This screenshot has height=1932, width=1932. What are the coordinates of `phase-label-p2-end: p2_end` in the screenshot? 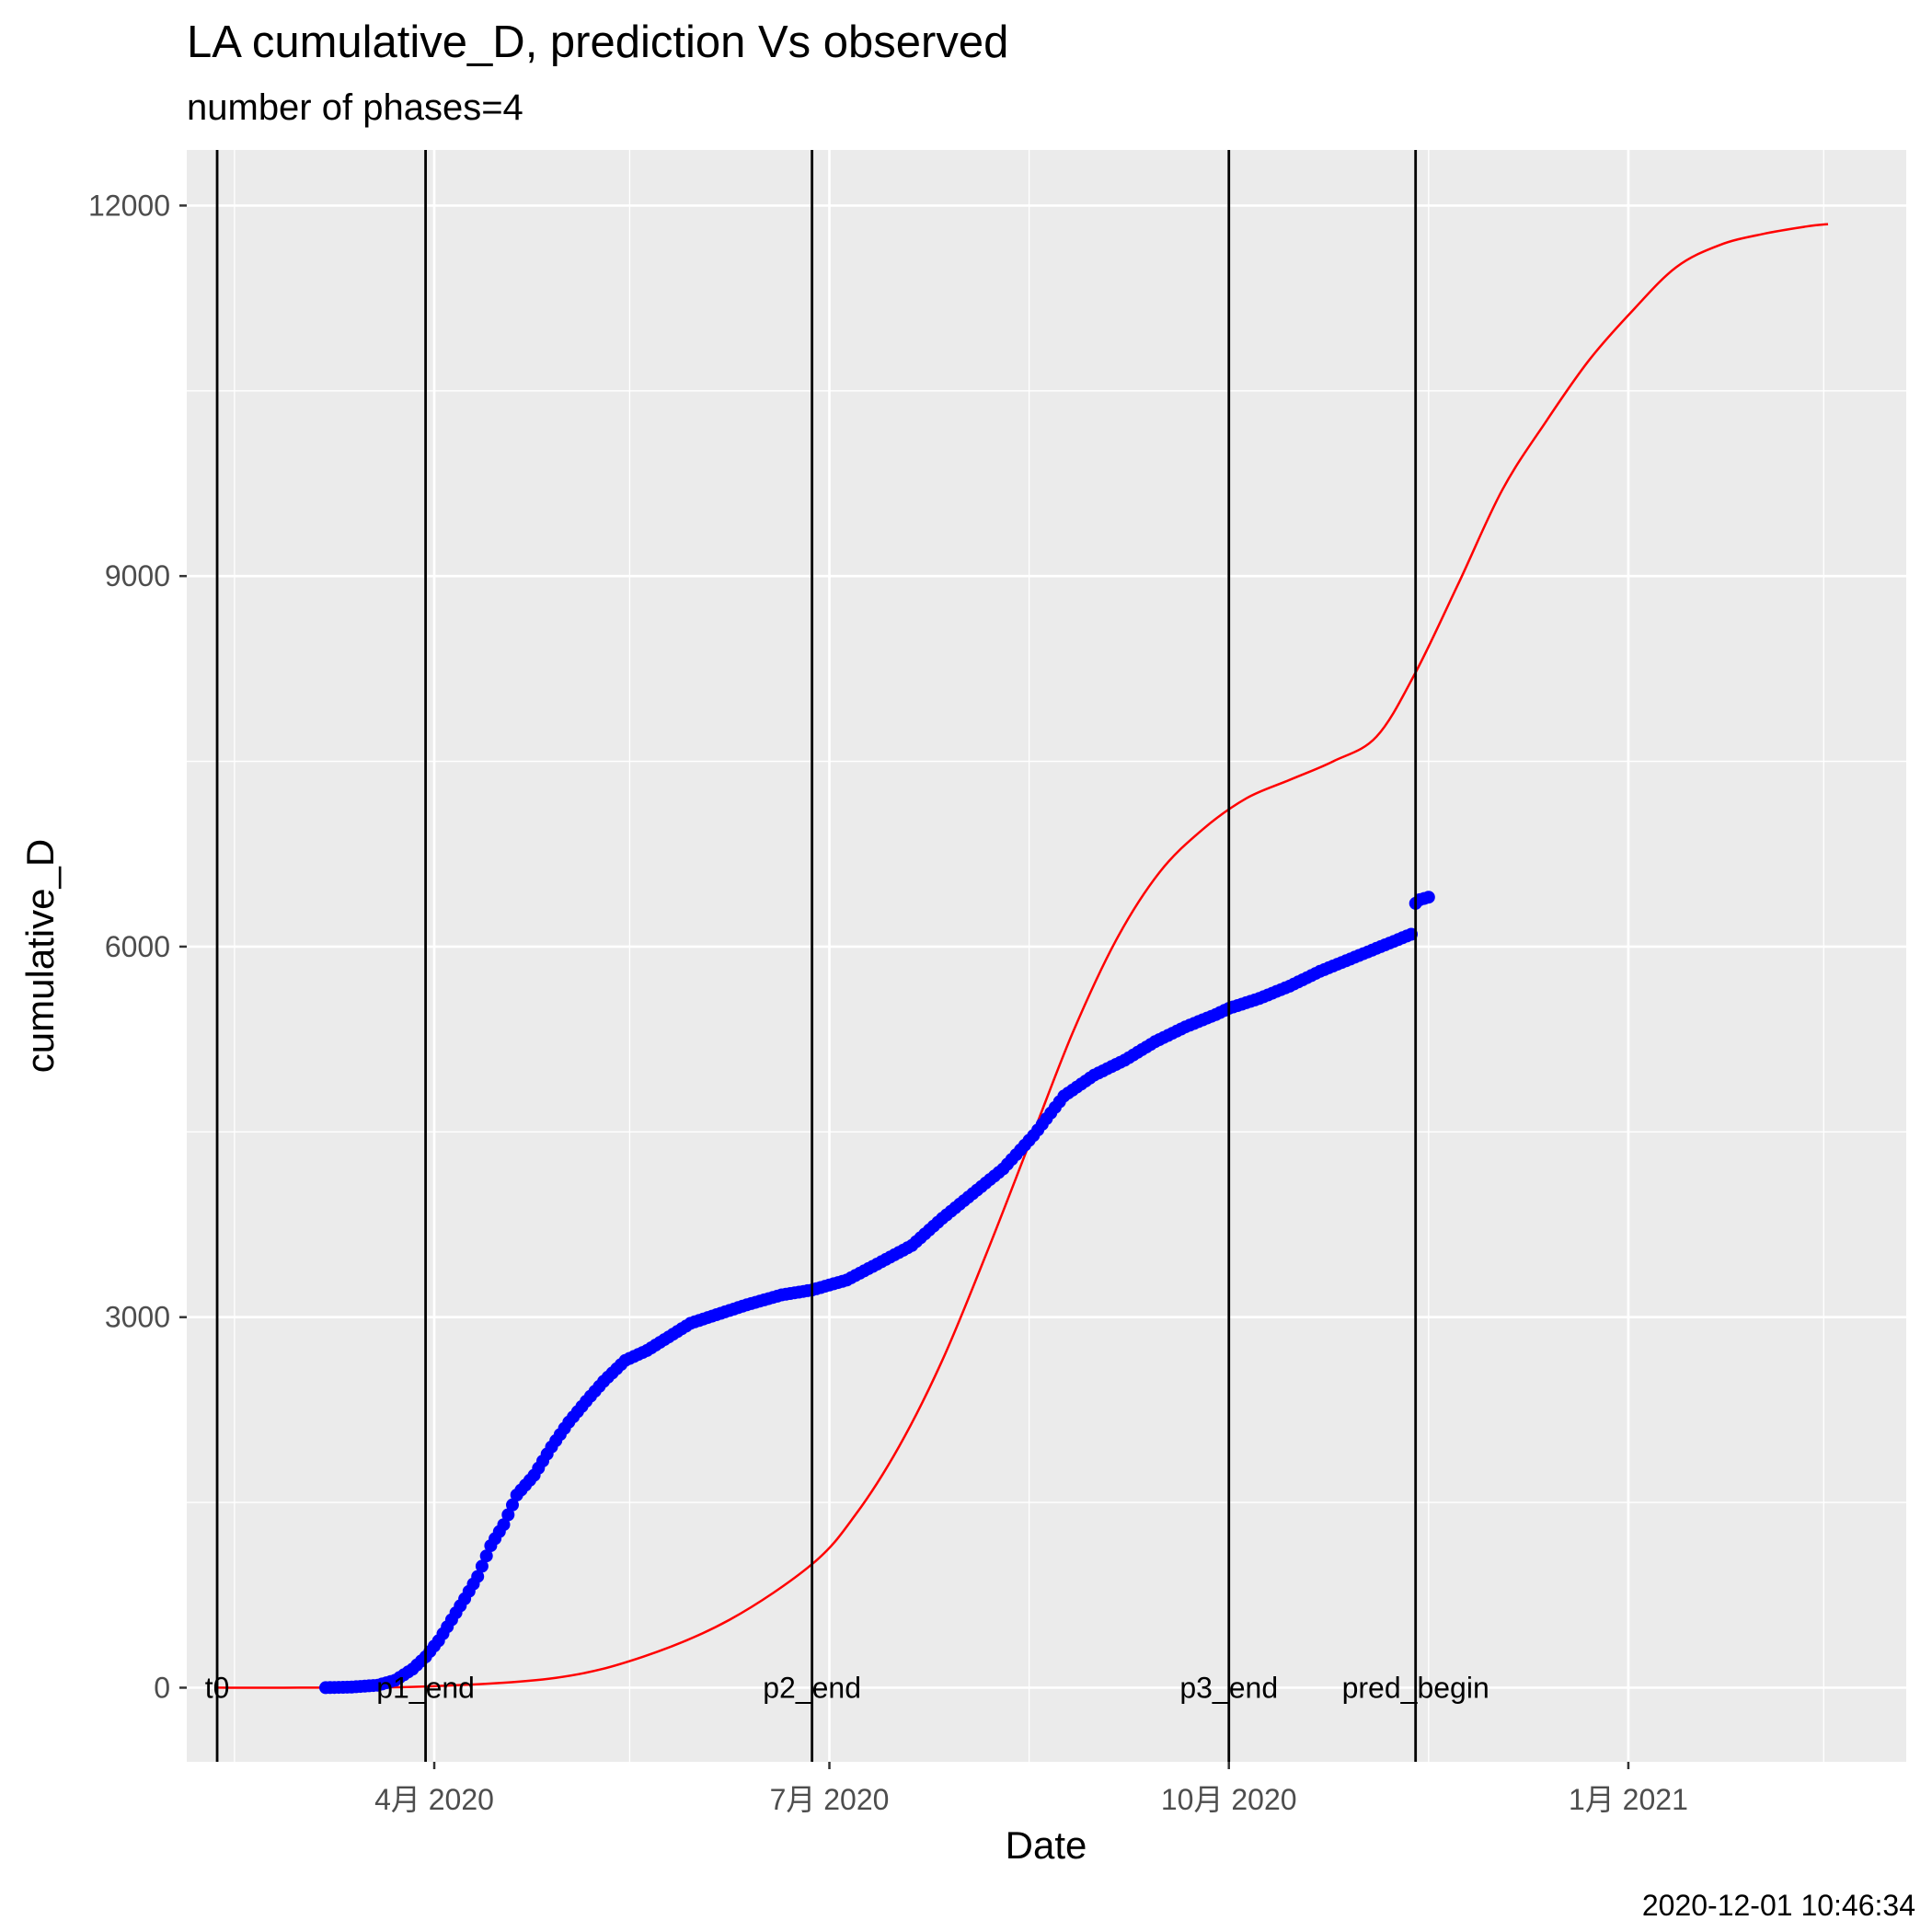 It's located at (812, 1687).